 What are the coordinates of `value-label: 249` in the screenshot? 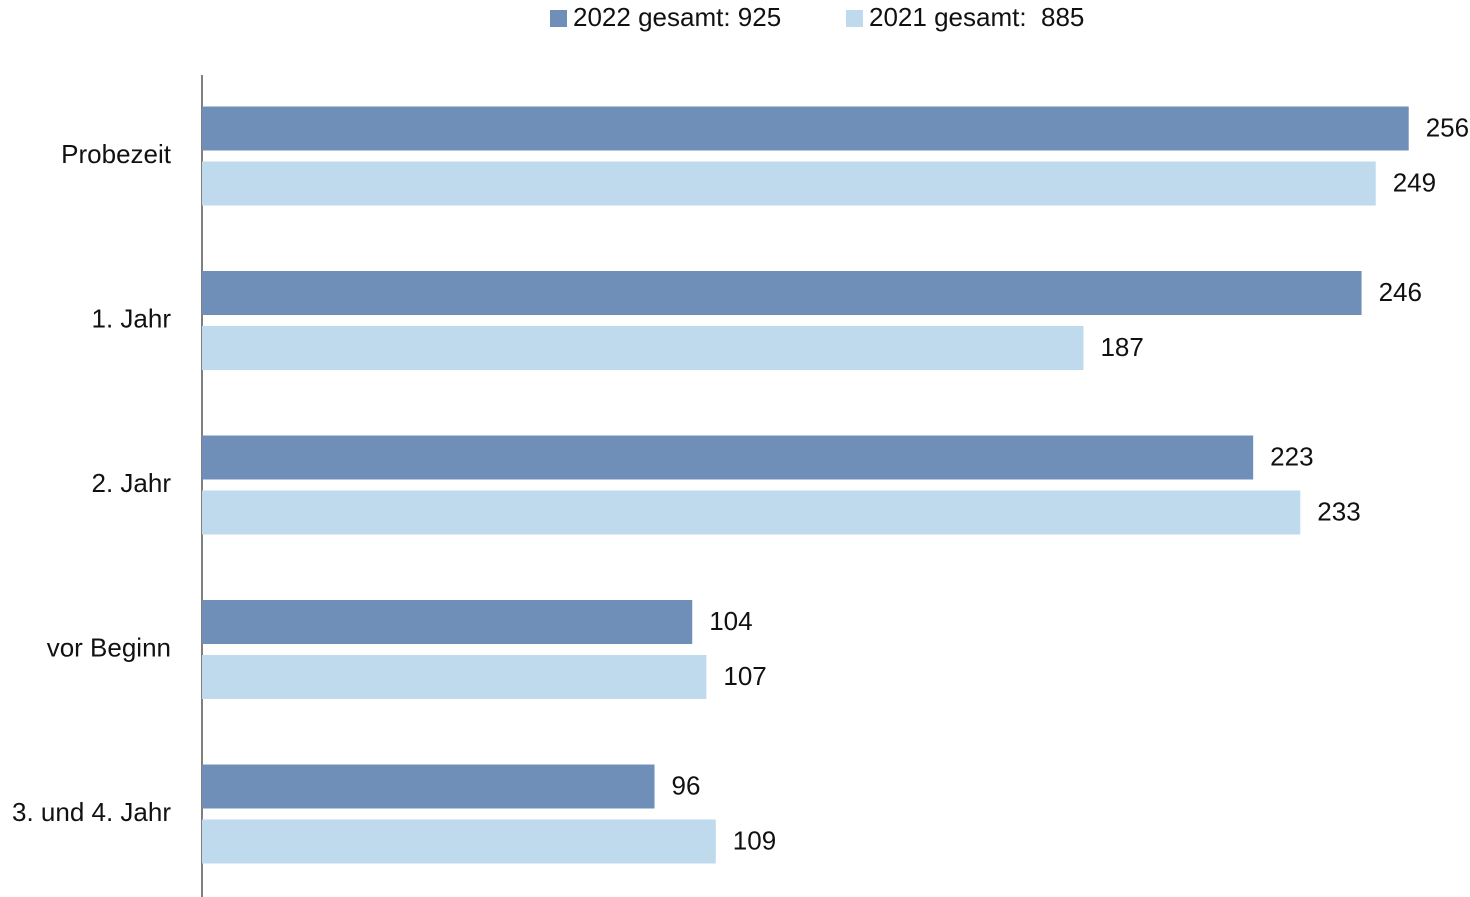 It's located at (1414, 182).